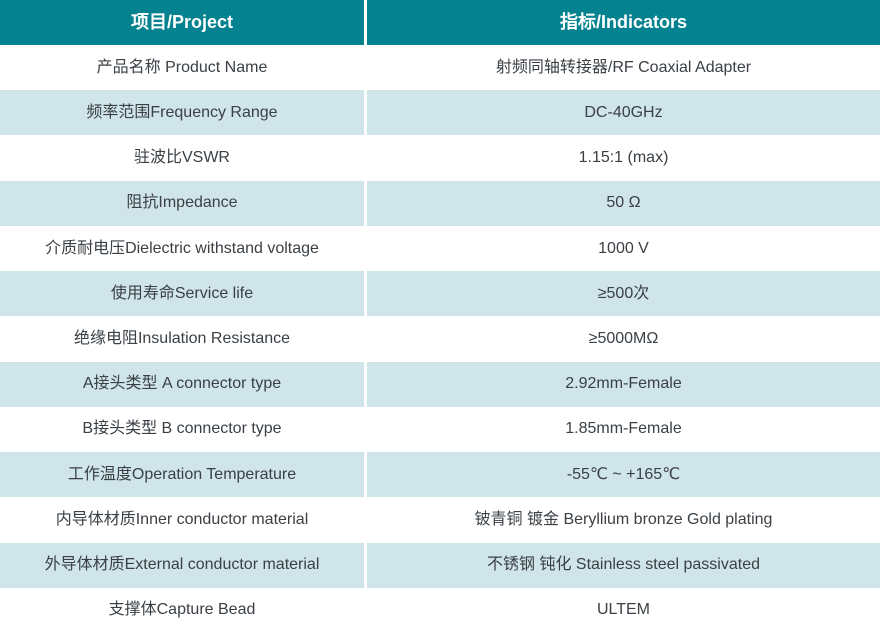 The image size is (880, 633). Describe the element at coordinates (182, 519) in the screenshot. I see `project-cell: 内导体材质Inner conductor material` at that location.